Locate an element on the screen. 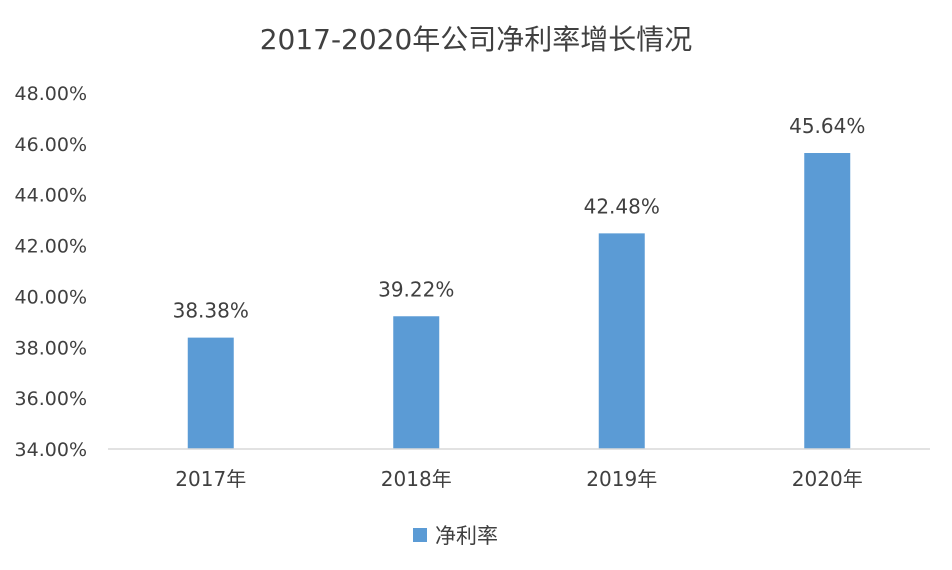  y-tick-label: 44.00% is located at coordinates (51, 196).